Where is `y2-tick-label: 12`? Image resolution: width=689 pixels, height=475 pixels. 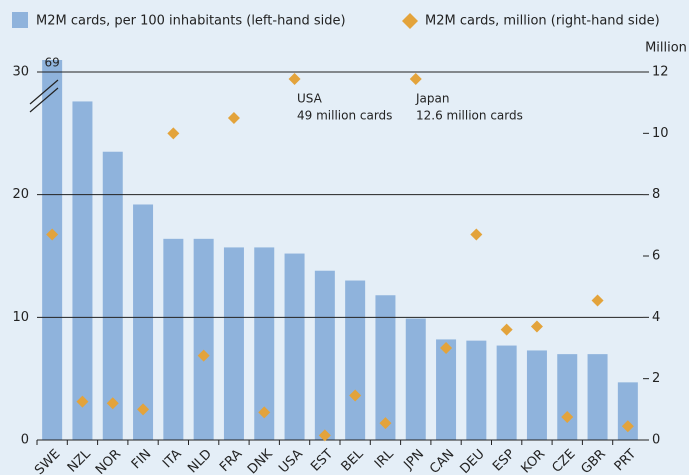 y2-tick-label: 12 is located at coordinates (660, 72).